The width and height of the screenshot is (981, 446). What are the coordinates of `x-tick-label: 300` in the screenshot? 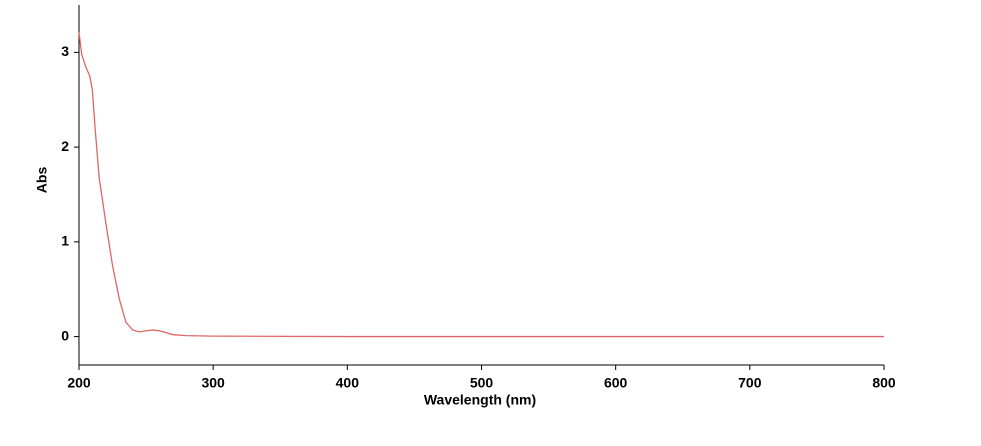 It's located at (213, 383).